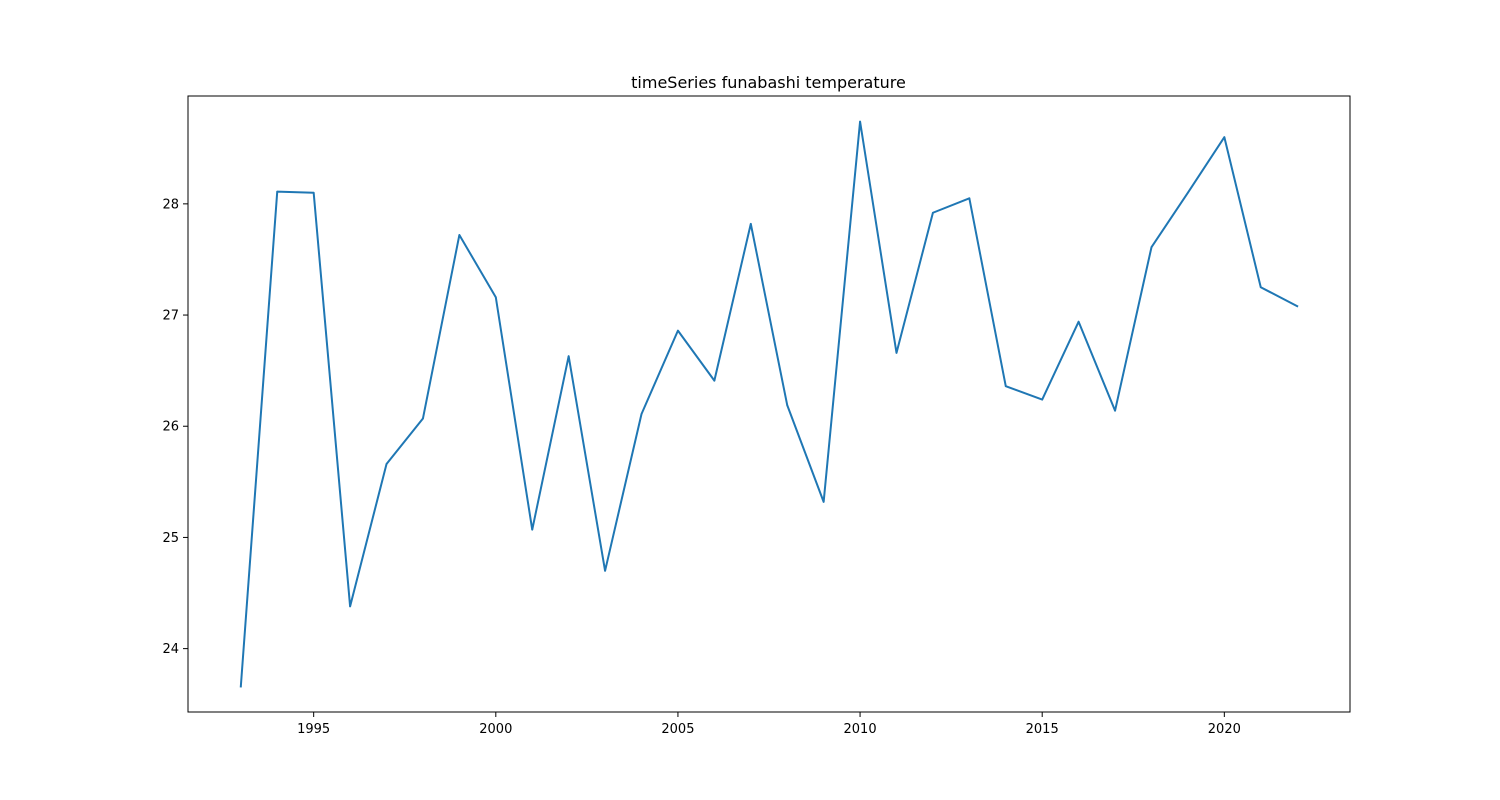 This screenshot has height=800, width=1500. What do you see at coordinates (170, 204) in the screenshot?
I see `y-tick-label: 28` at bounding box center [170, 204].